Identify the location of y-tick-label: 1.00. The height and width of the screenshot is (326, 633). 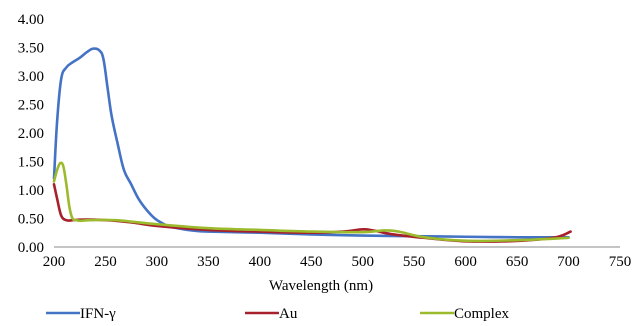
(31, 191).